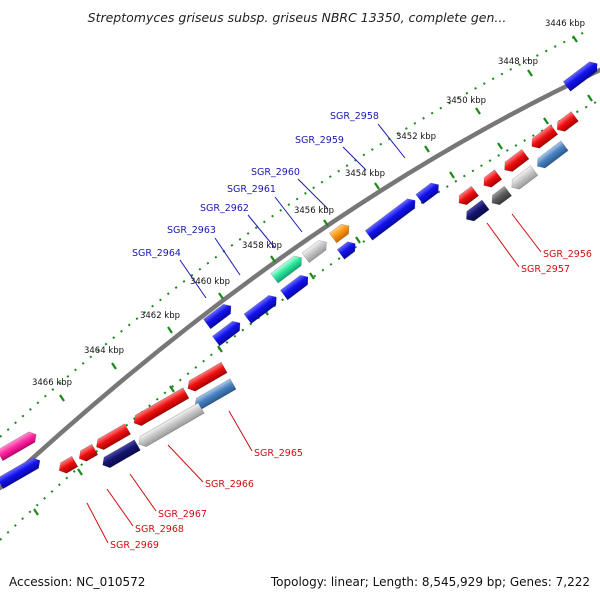 The height and width of the screenshot is (605, 600). What do you see at coordinates (210, 282) in the screenshot?
I see `scale-tick-label: 3460 kbp` at bounding box center [210, 282].